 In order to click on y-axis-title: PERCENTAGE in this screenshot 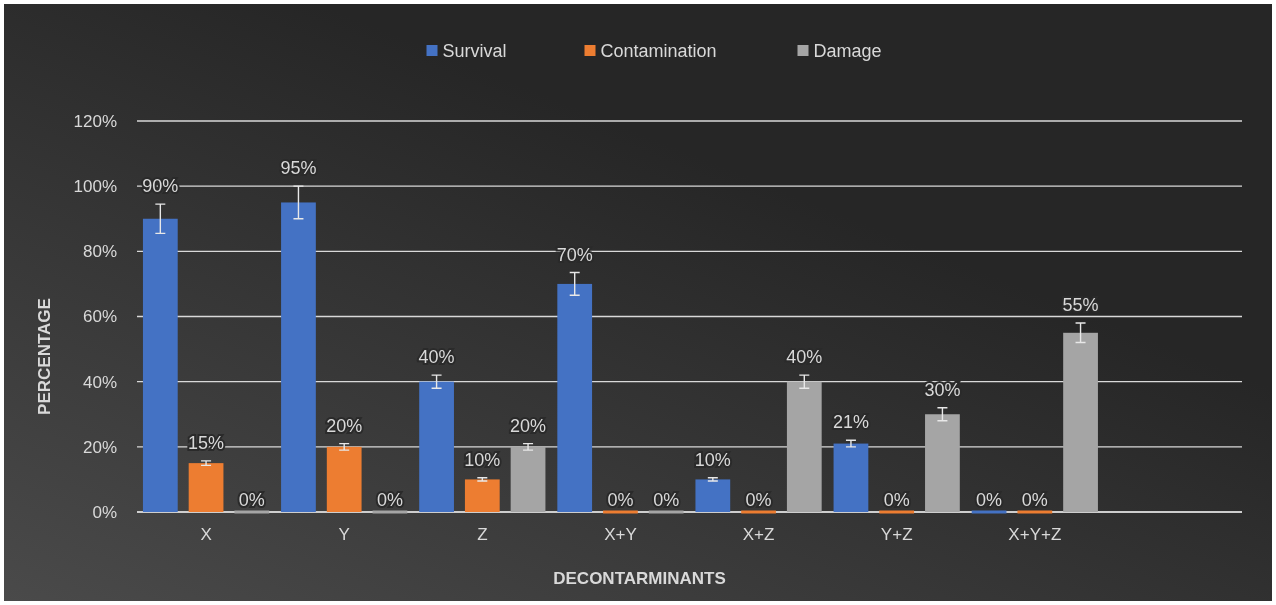, I will do `click(44, 356)`.